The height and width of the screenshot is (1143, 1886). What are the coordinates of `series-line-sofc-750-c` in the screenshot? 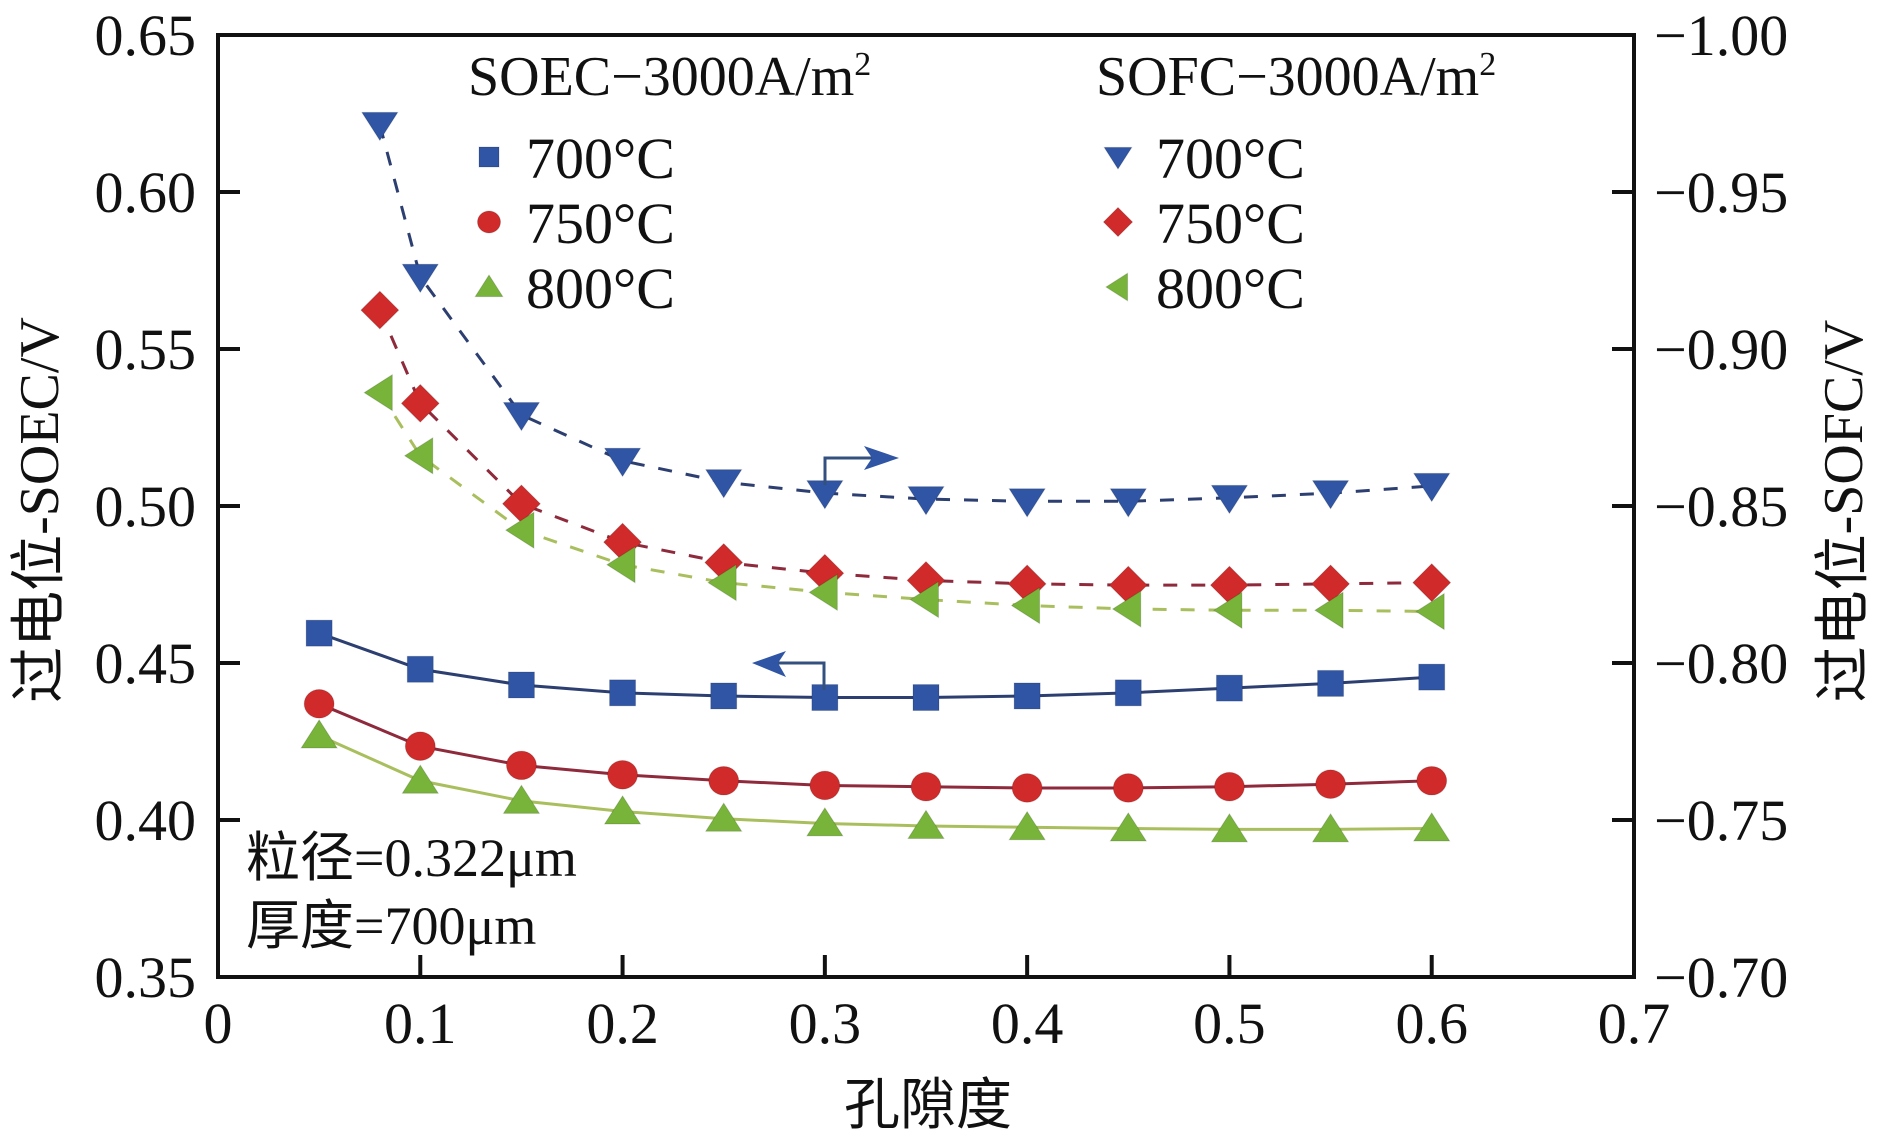 It's located at (905, 448).